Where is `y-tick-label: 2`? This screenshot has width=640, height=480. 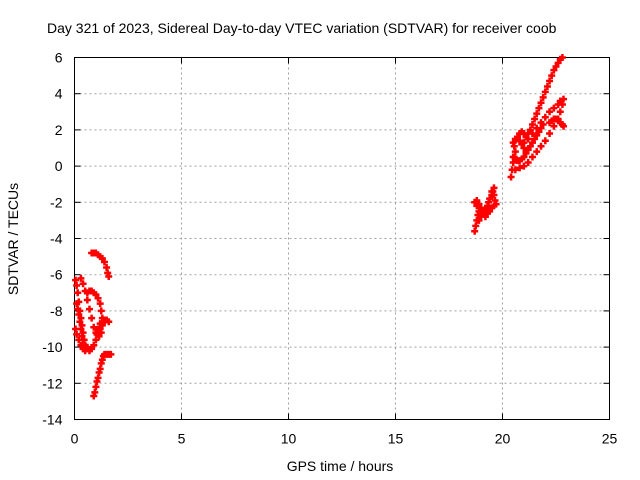 y-tick-label: 2 is located at coordinates (59, 130).